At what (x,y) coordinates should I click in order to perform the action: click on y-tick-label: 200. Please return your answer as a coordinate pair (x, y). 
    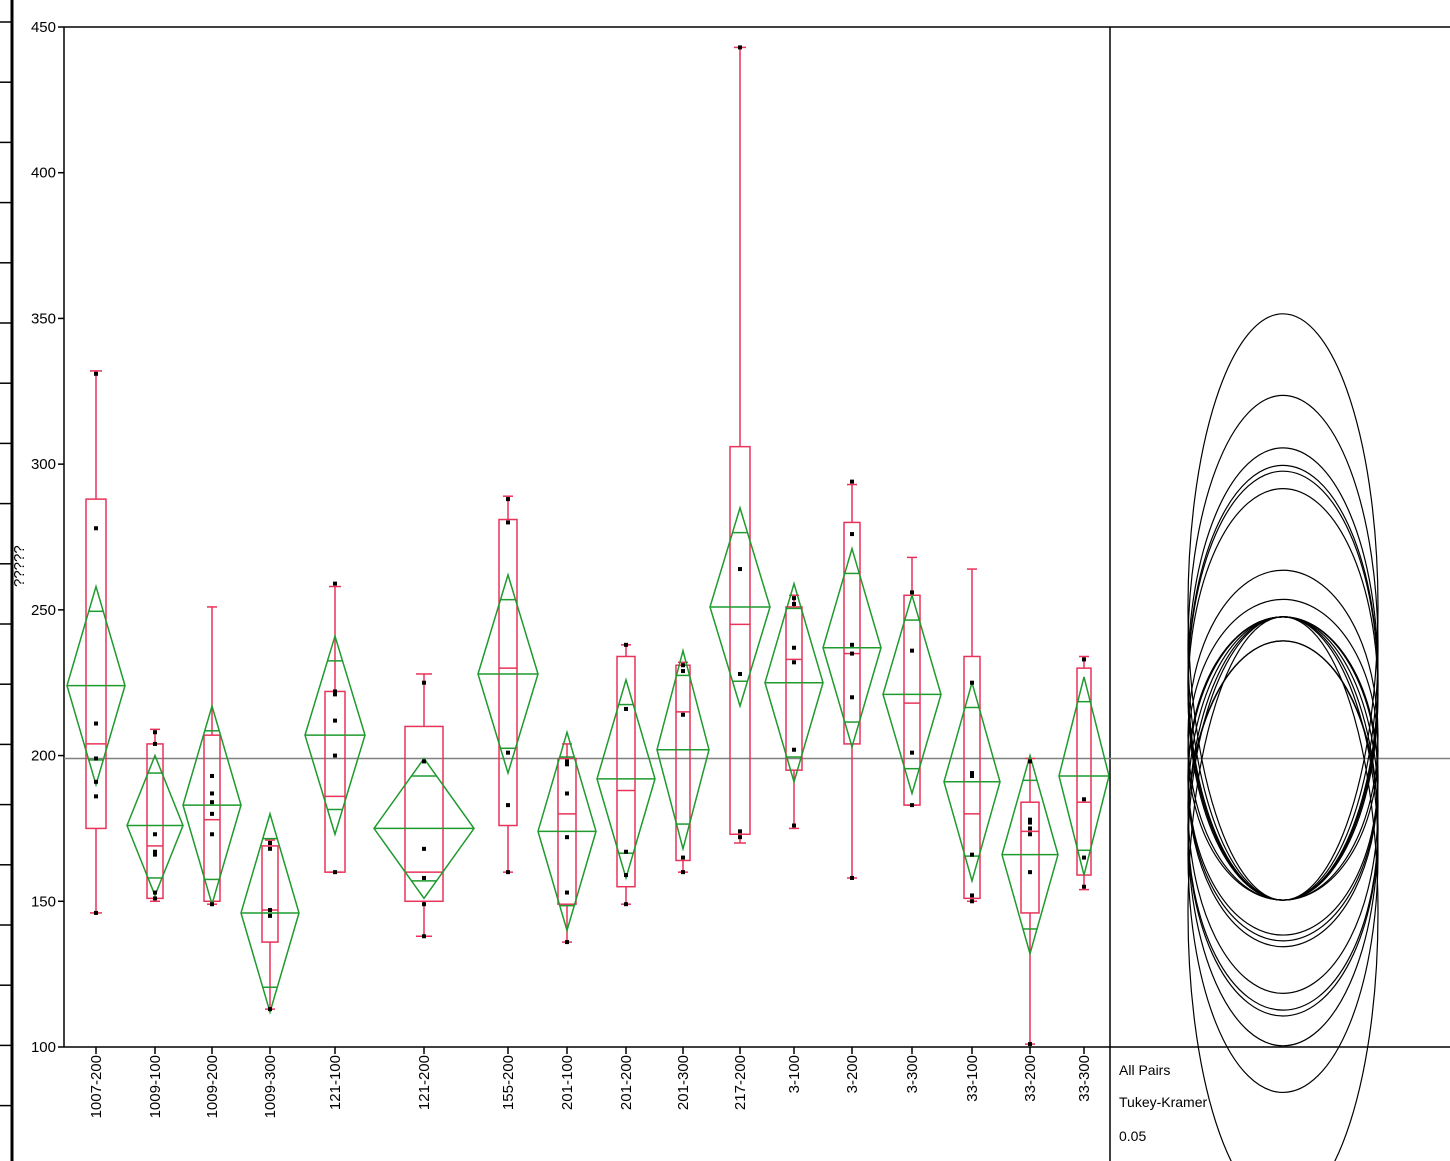
    Looking at the image, I should click on (43, 756).